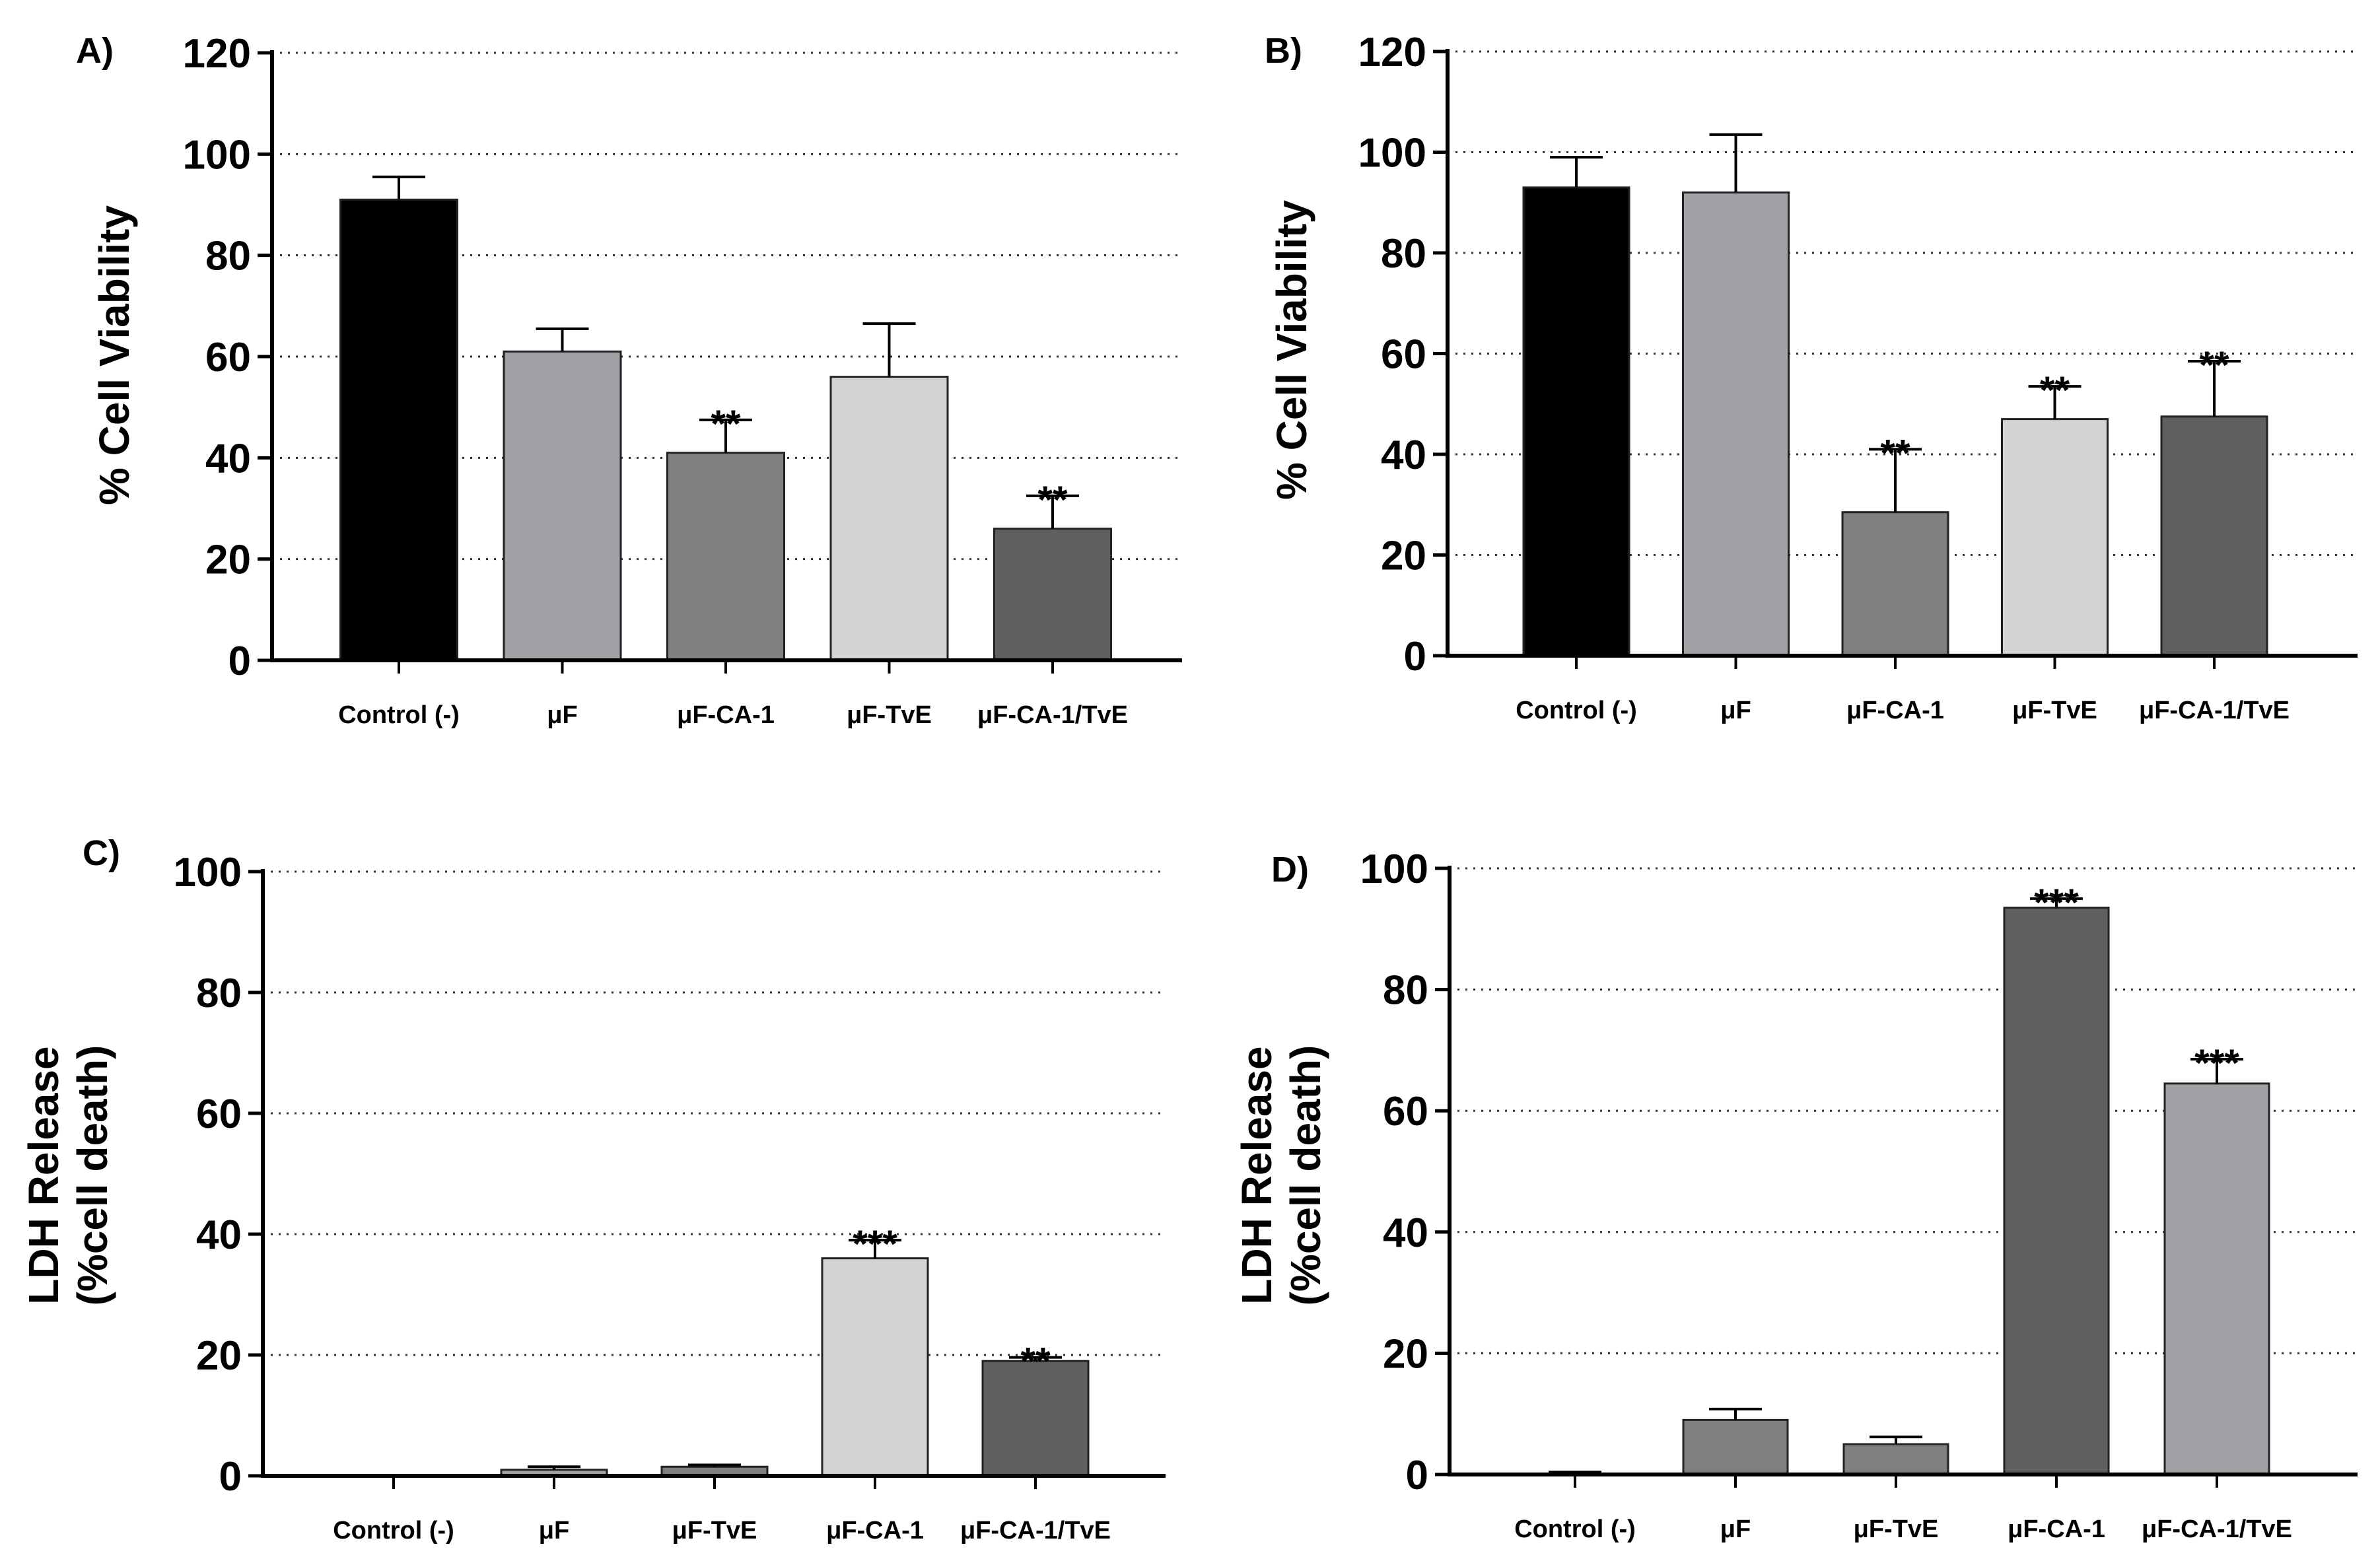 The image size is (2380, 1561). Describe the element at coordinates (95, 51) in the screenshot. I see `panel-letter: A)` at that location.